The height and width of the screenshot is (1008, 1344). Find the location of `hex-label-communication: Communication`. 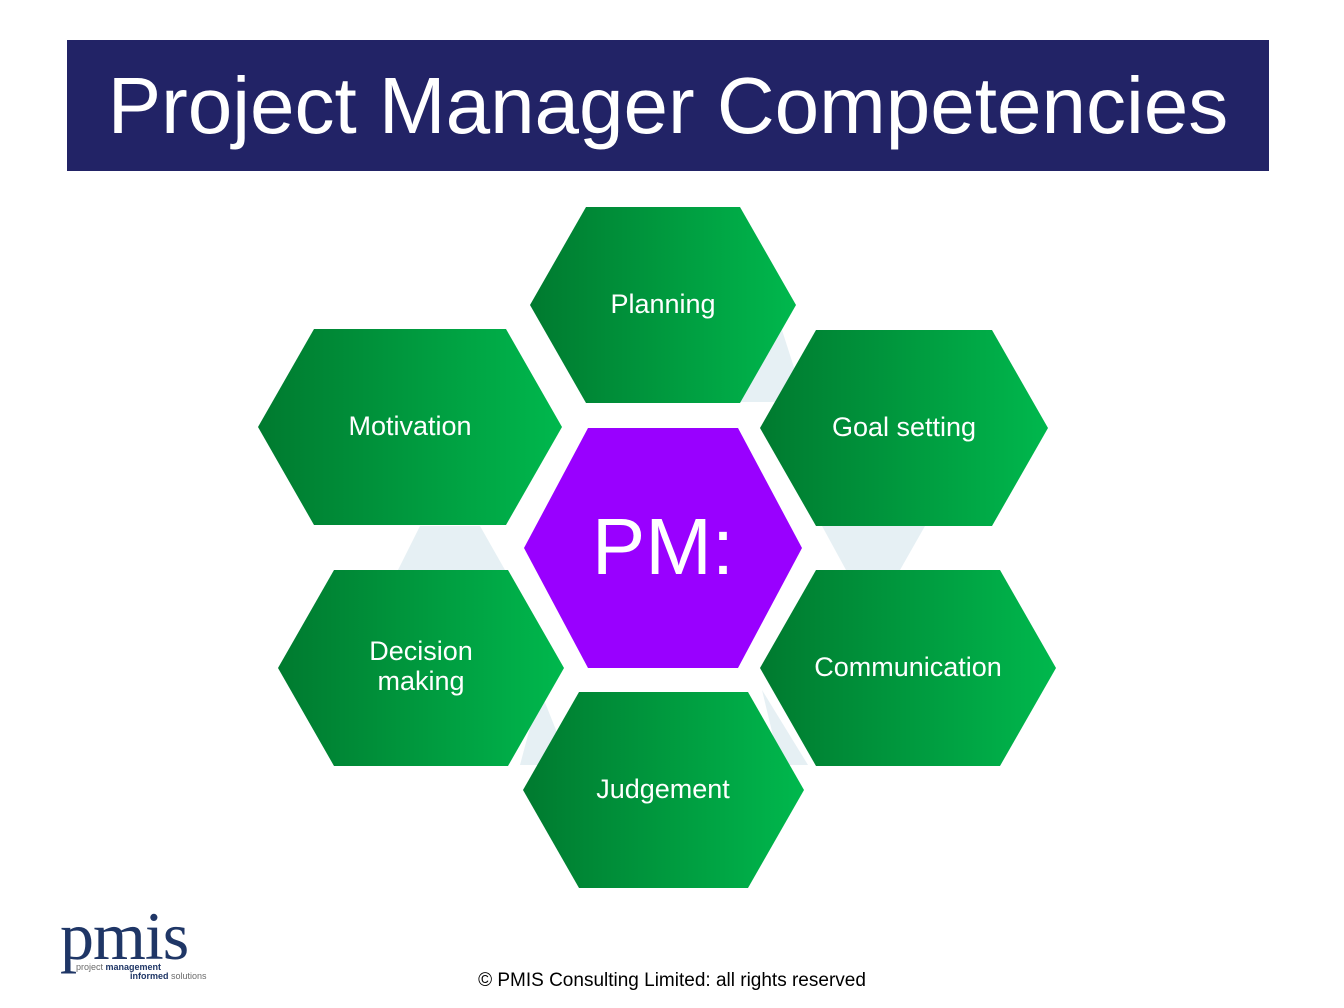

hex-label-communication: Communication is located at coordinates (908, 667).